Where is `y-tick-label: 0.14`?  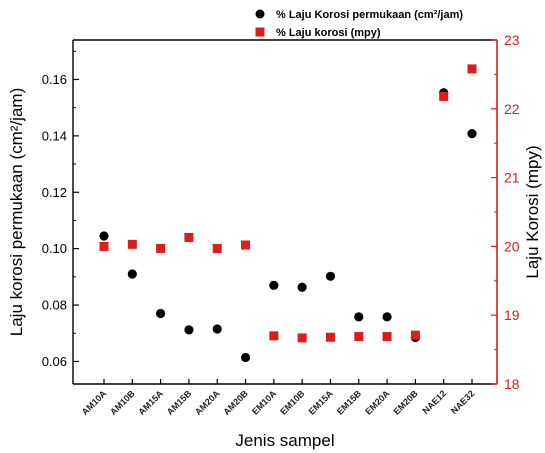
y-tick-label: 0.14 is located at coordinates (54, 135).